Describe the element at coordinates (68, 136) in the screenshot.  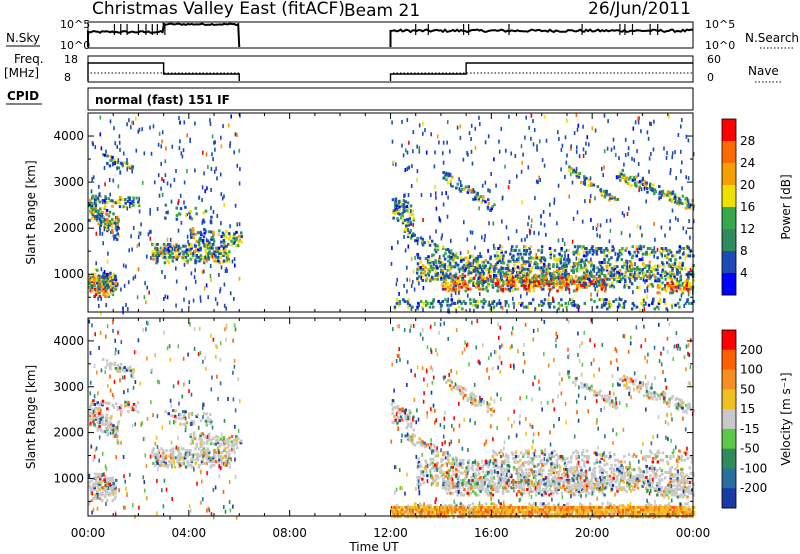
I see `y-tick-label: 4000` at that location.